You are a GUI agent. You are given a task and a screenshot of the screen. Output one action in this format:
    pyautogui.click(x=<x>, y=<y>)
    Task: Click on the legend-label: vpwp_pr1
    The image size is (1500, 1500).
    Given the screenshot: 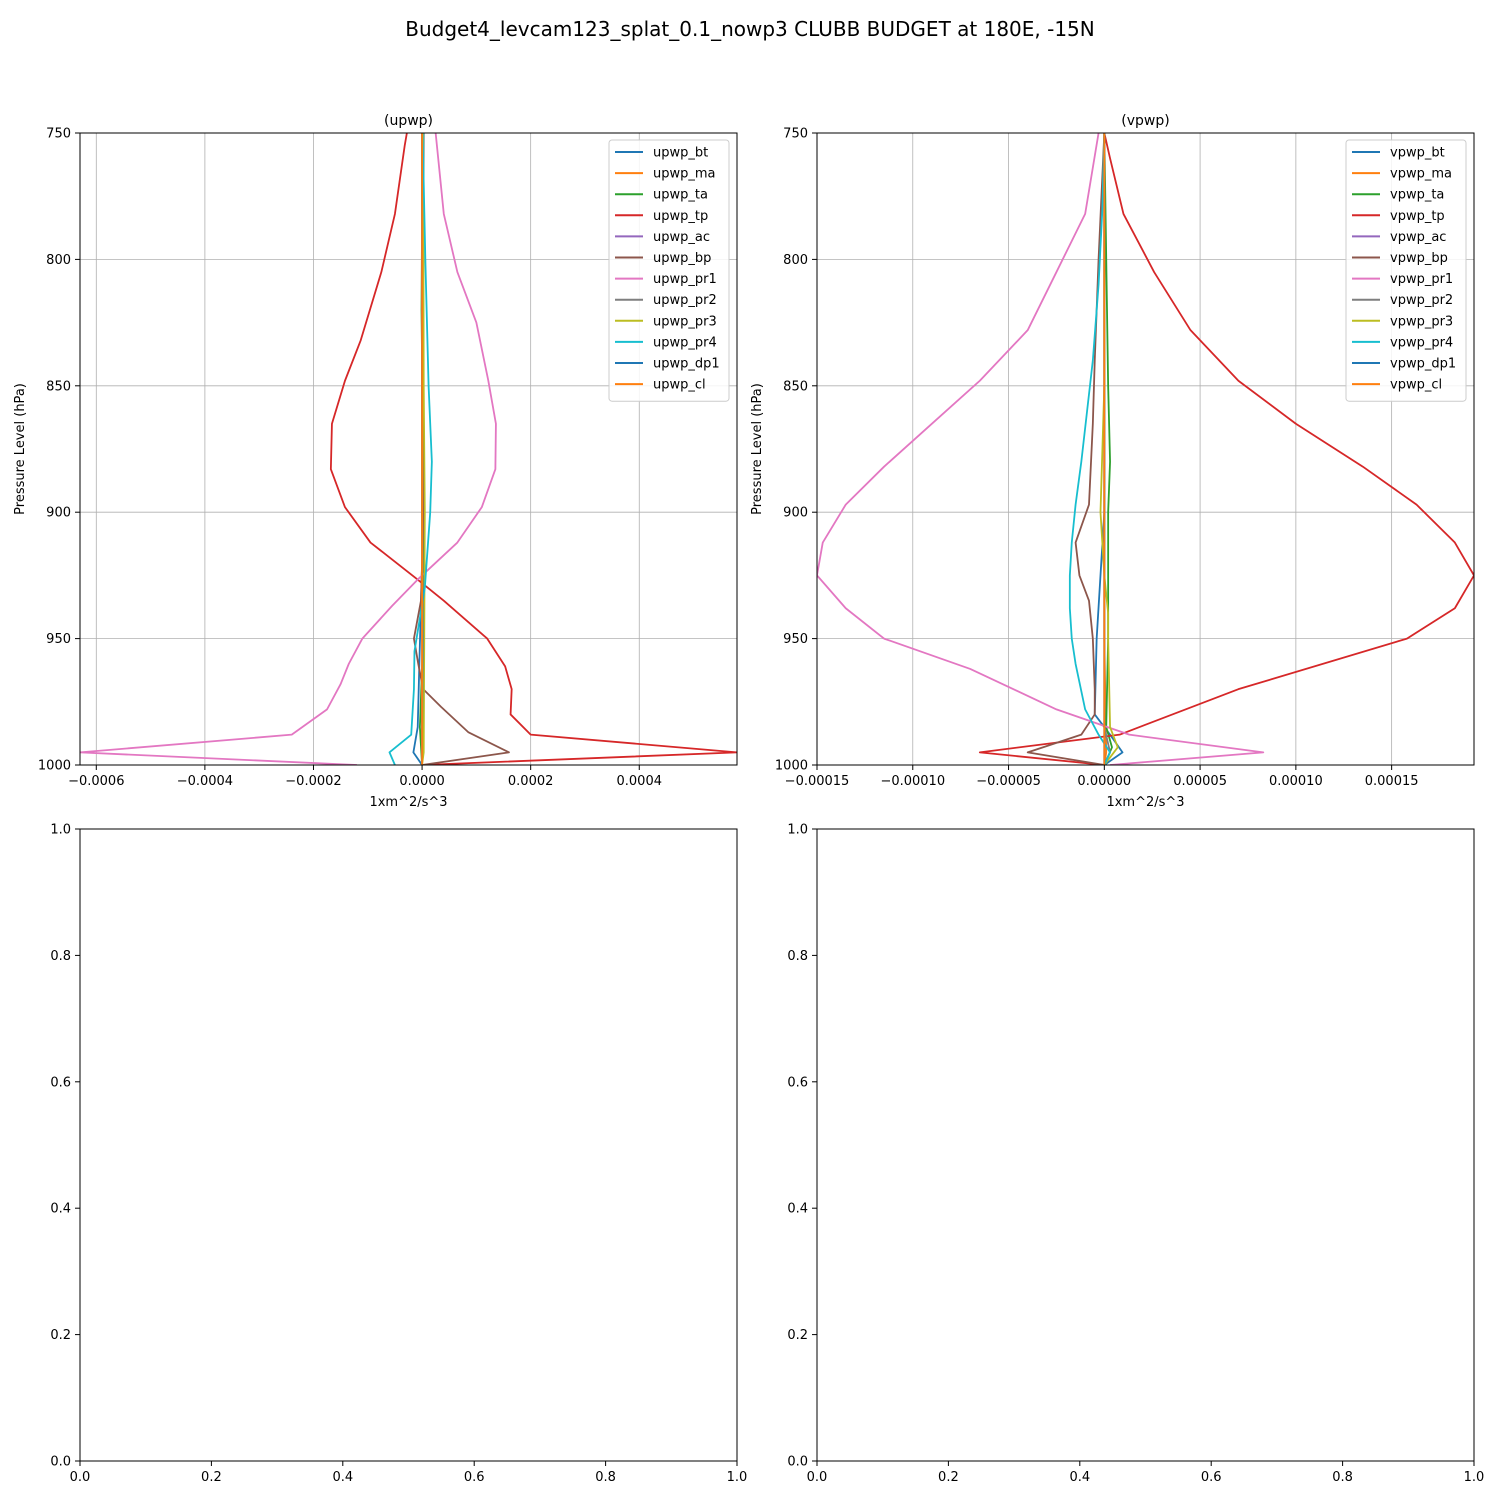 What is the action you would take?
    pyautogui.click(x=1421, y=279)
    